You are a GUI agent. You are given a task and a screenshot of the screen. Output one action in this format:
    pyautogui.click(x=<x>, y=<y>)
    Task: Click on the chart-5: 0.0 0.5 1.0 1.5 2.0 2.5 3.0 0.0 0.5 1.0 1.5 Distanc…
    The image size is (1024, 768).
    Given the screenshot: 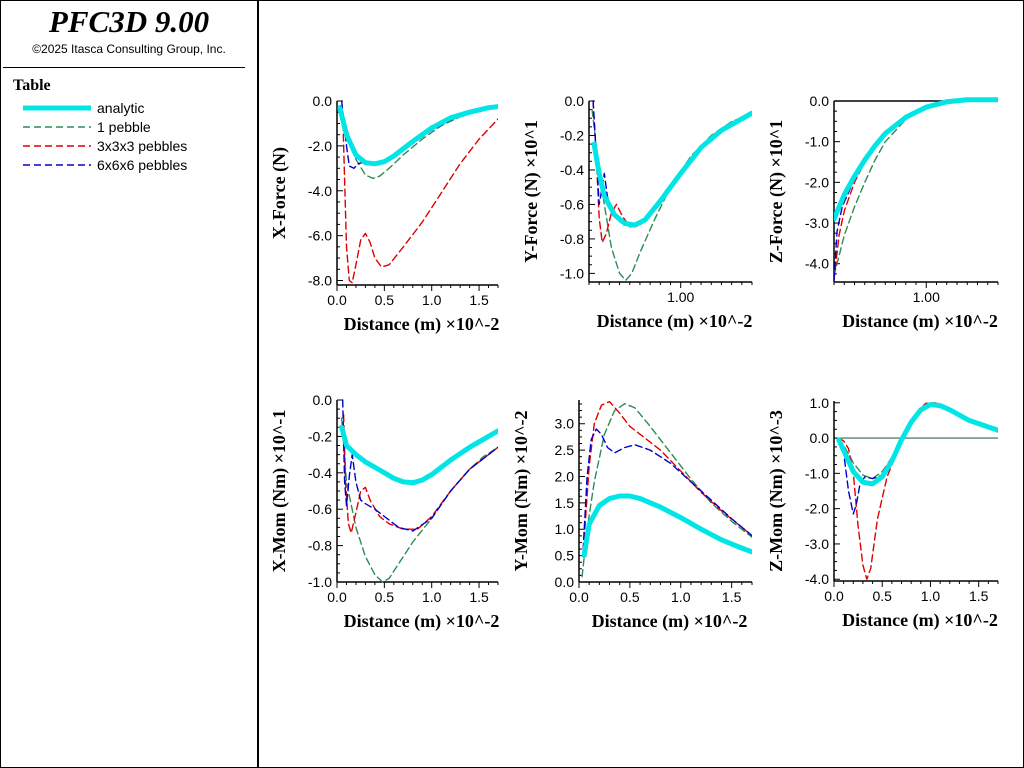 What is the action you would take?
    pyautogui.click(x=632, y=516)
    